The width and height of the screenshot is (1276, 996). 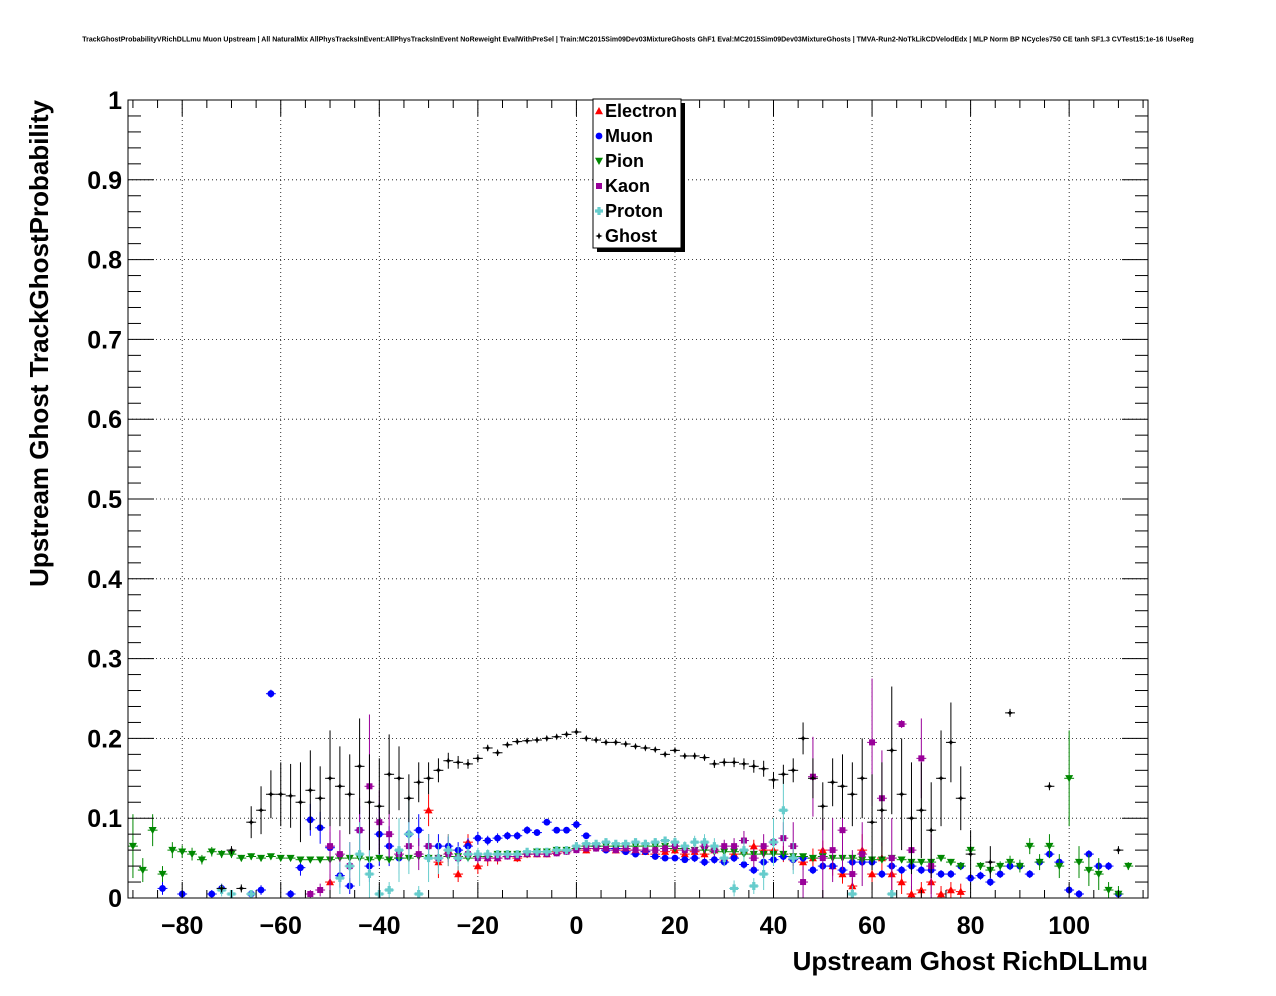 I want to click on y-tick-label: 0.6, so click(x=104, y=420).